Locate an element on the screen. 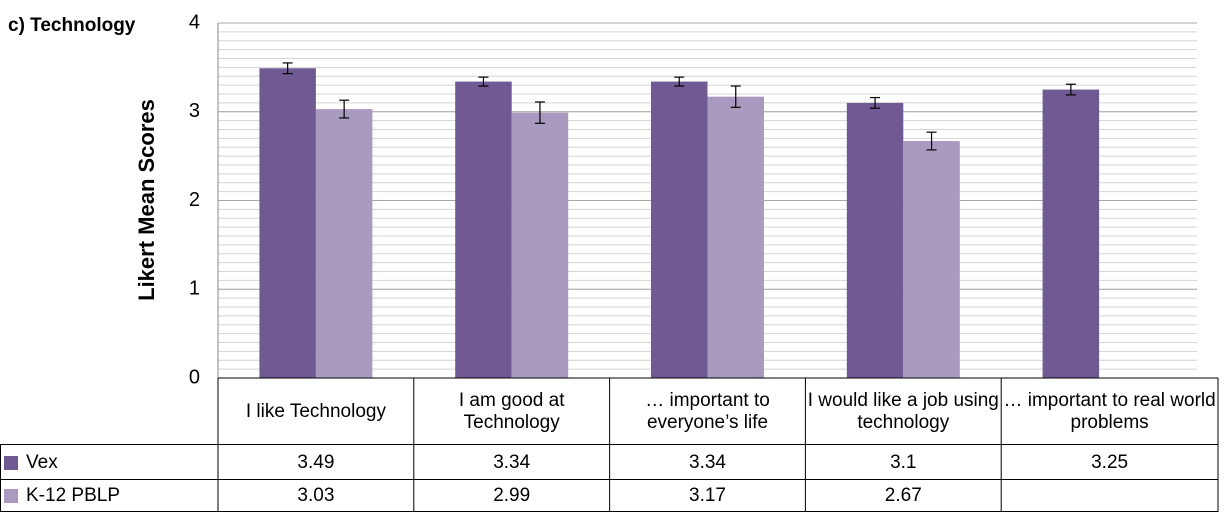 The height and width of the screenshot is (512, 1227). x-tick-label: … important to everyone’s life is located at coordinates (707, 411).